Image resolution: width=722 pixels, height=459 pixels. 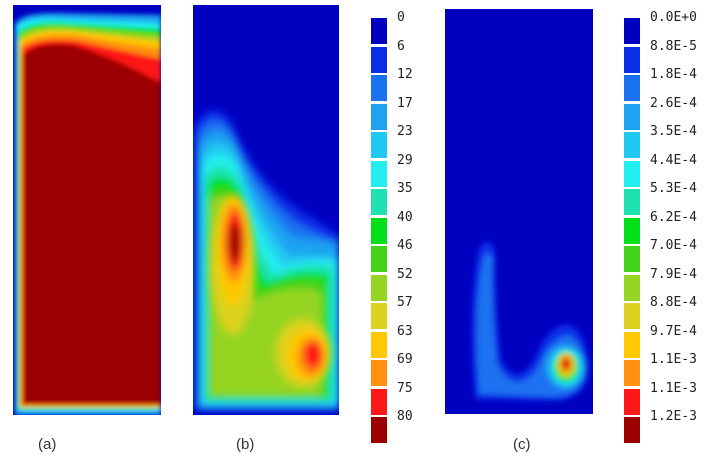 What do you see at coordinates (47, 444) in the screenshot?
I see `caption-a: (a)` at bounding box center [47, 444].